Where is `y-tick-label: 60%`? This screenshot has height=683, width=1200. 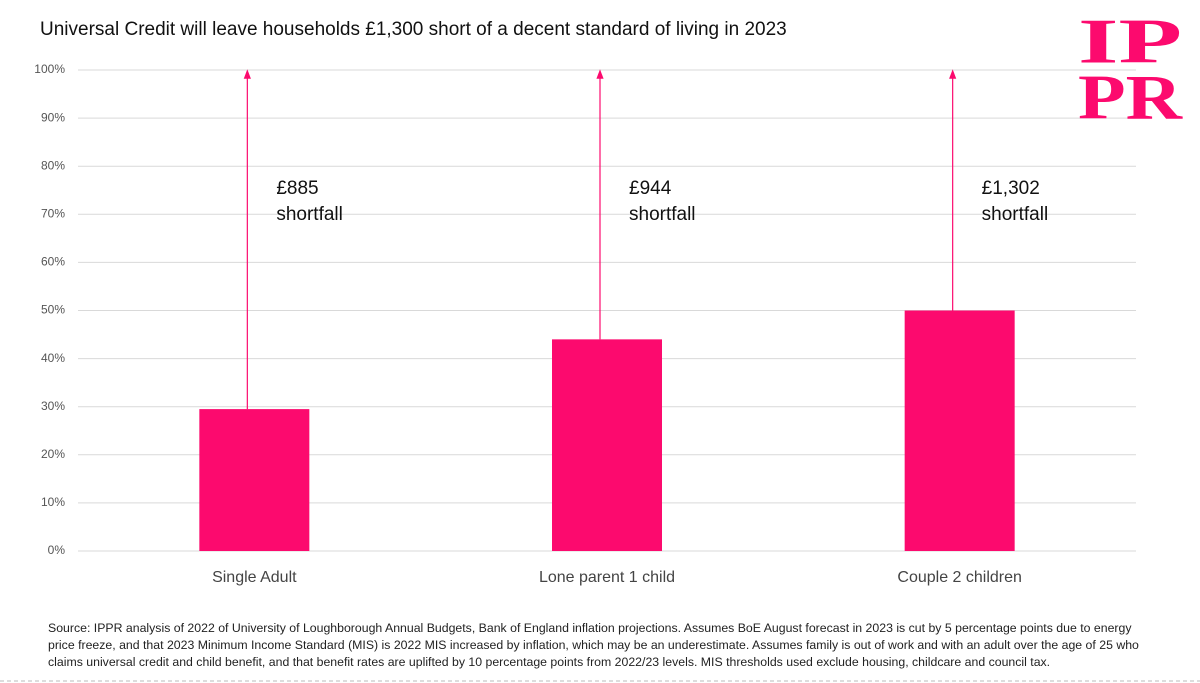 y-tick-label: 60% is located at coordinates (53, 262).